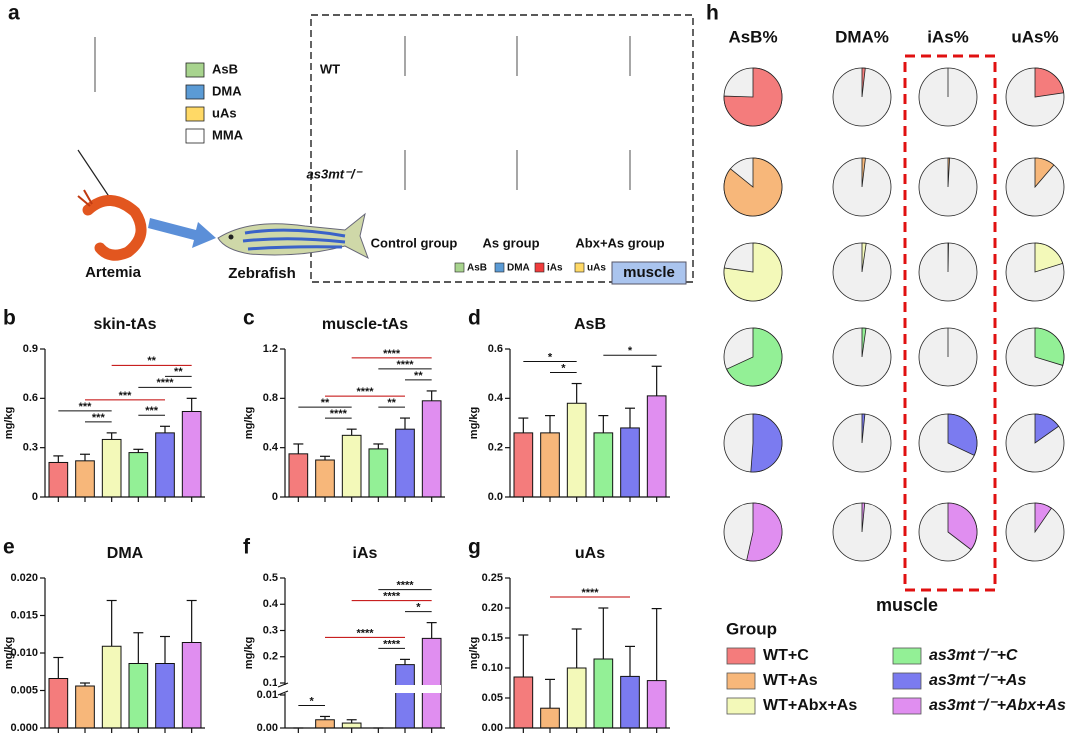  What do you see at coordinates (810, 705) in the screenshot?
I see `legend-label: WT+Abx+As` at bounding box center [810, 705].